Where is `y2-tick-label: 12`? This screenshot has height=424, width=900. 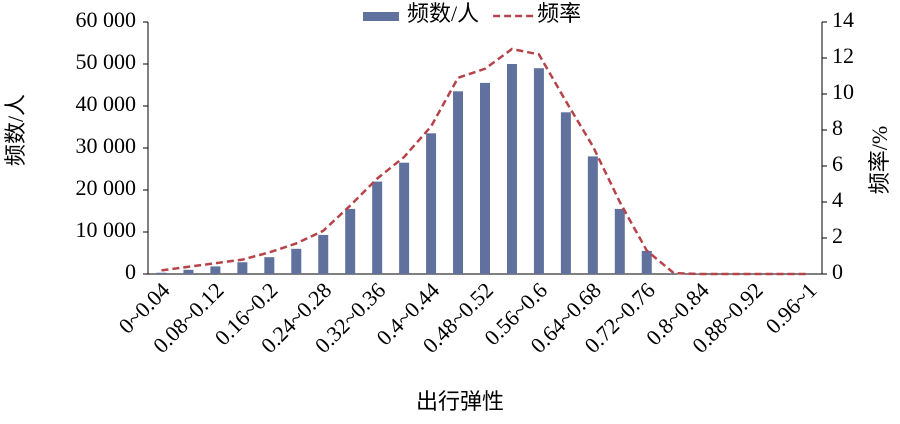
y2-tick-label: 12 is located at coordinates (843, 55).